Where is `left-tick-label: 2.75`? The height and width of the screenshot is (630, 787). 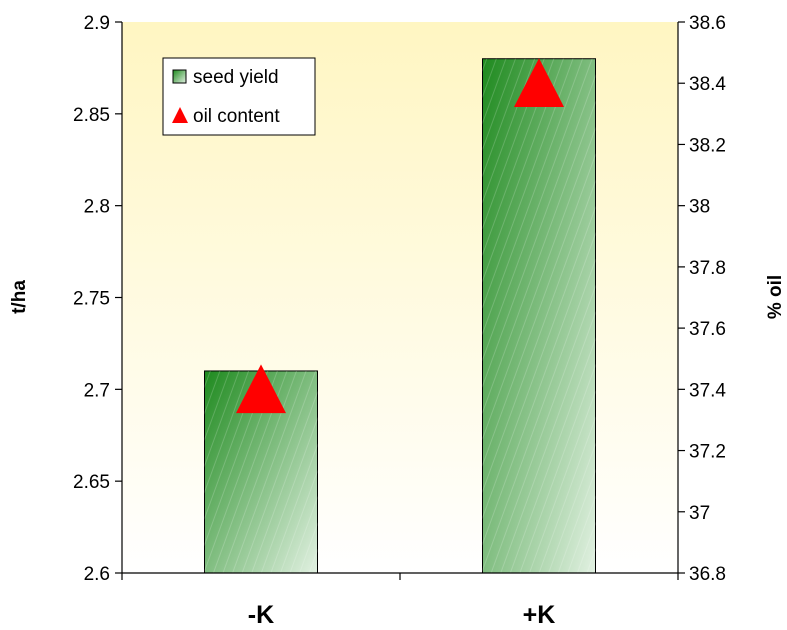 left-tick-label: 2.75 is located at coordinates (91, 299).